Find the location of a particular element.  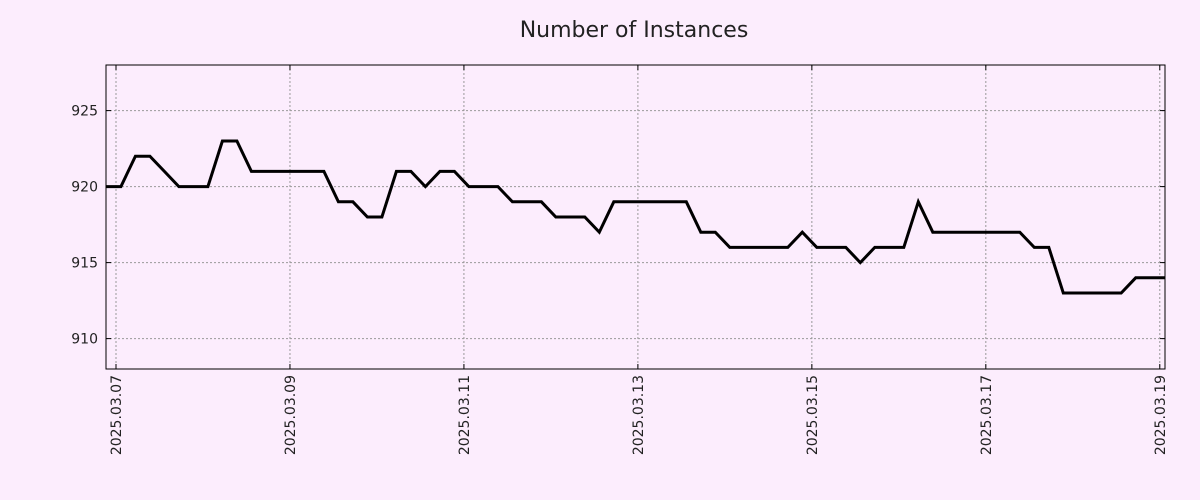

chart-title: Number of Instances is located at coordinates (634, 30).